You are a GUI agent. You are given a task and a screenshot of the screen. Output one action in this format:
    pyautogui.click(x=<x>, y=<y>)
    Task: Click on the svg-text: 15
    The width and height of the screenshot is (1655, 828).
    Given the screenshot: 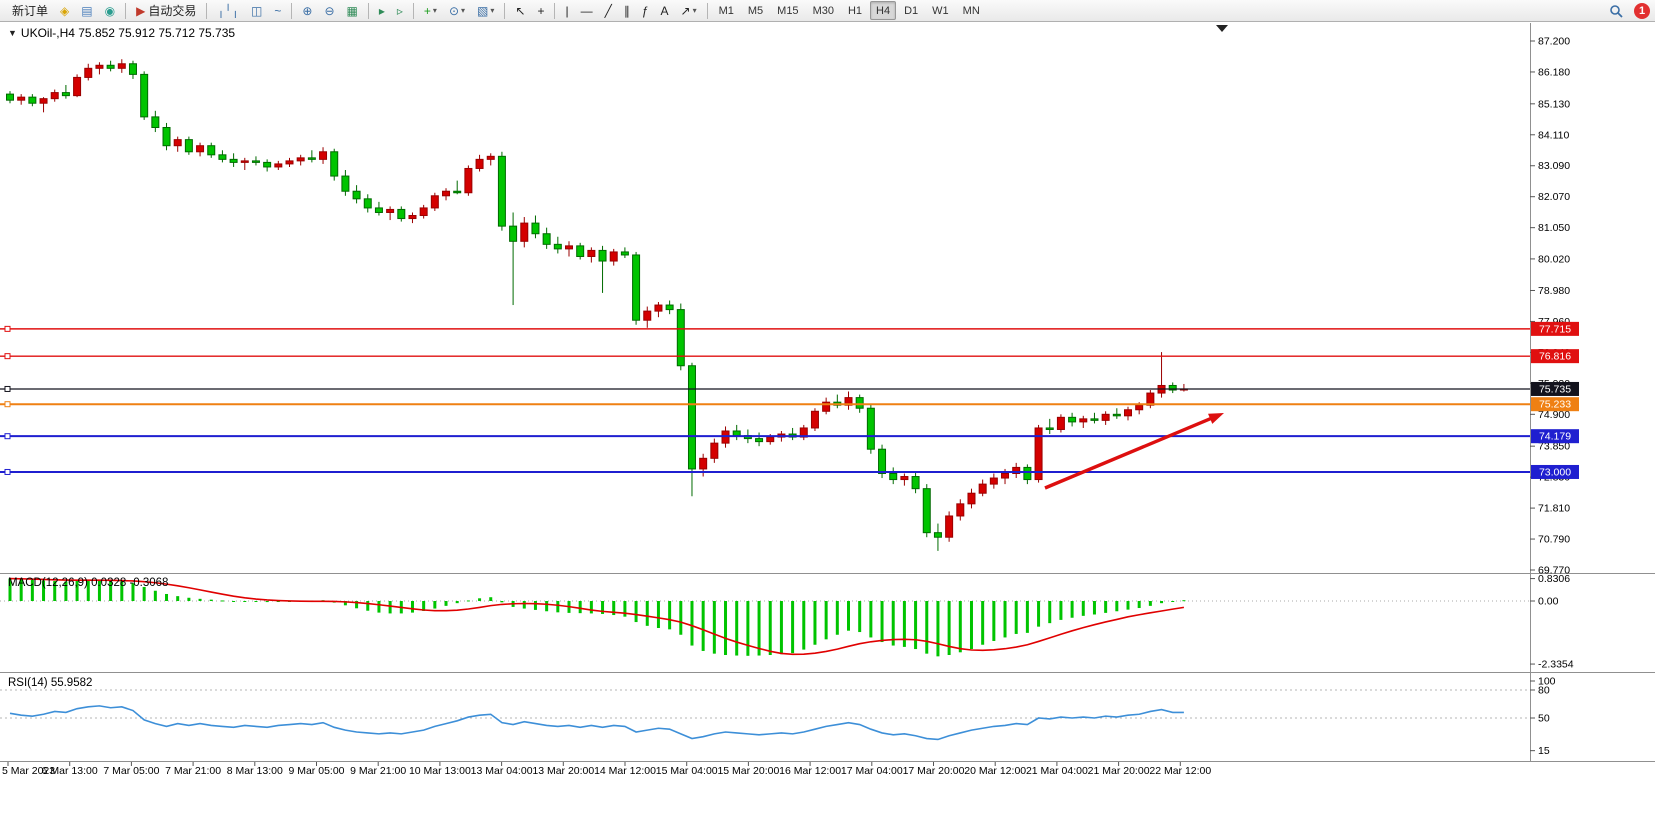 What is the action you would take?
    pyautogui.click(x=1544, y=751)
    